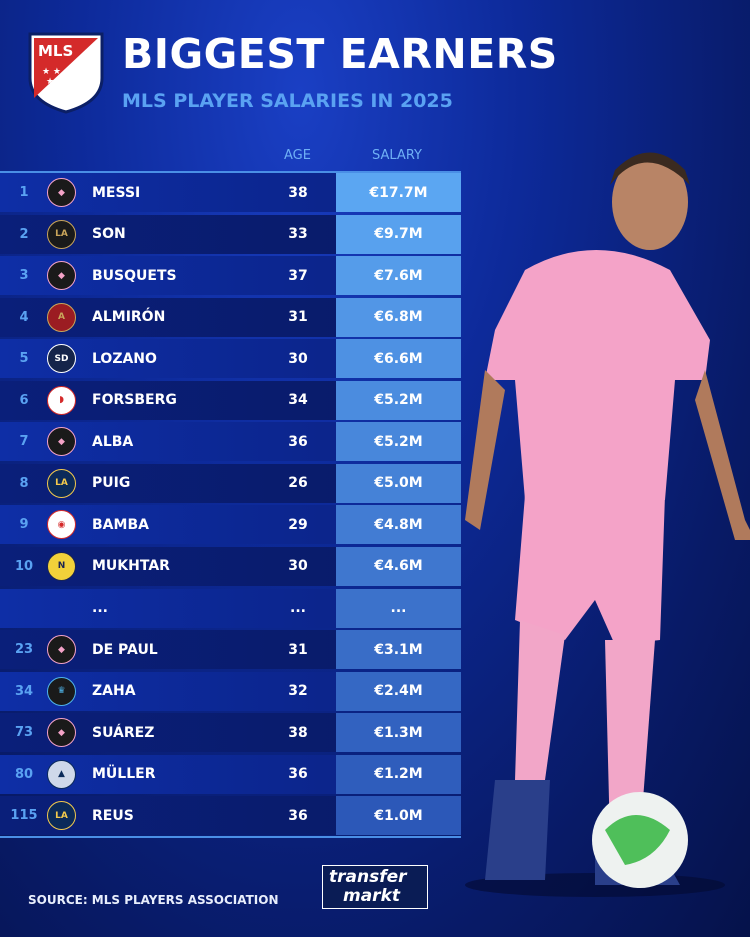  What do you see at coordinates (24, 525) in the screenshot?
I see `rank: 9` at bounding box center [24, 525].